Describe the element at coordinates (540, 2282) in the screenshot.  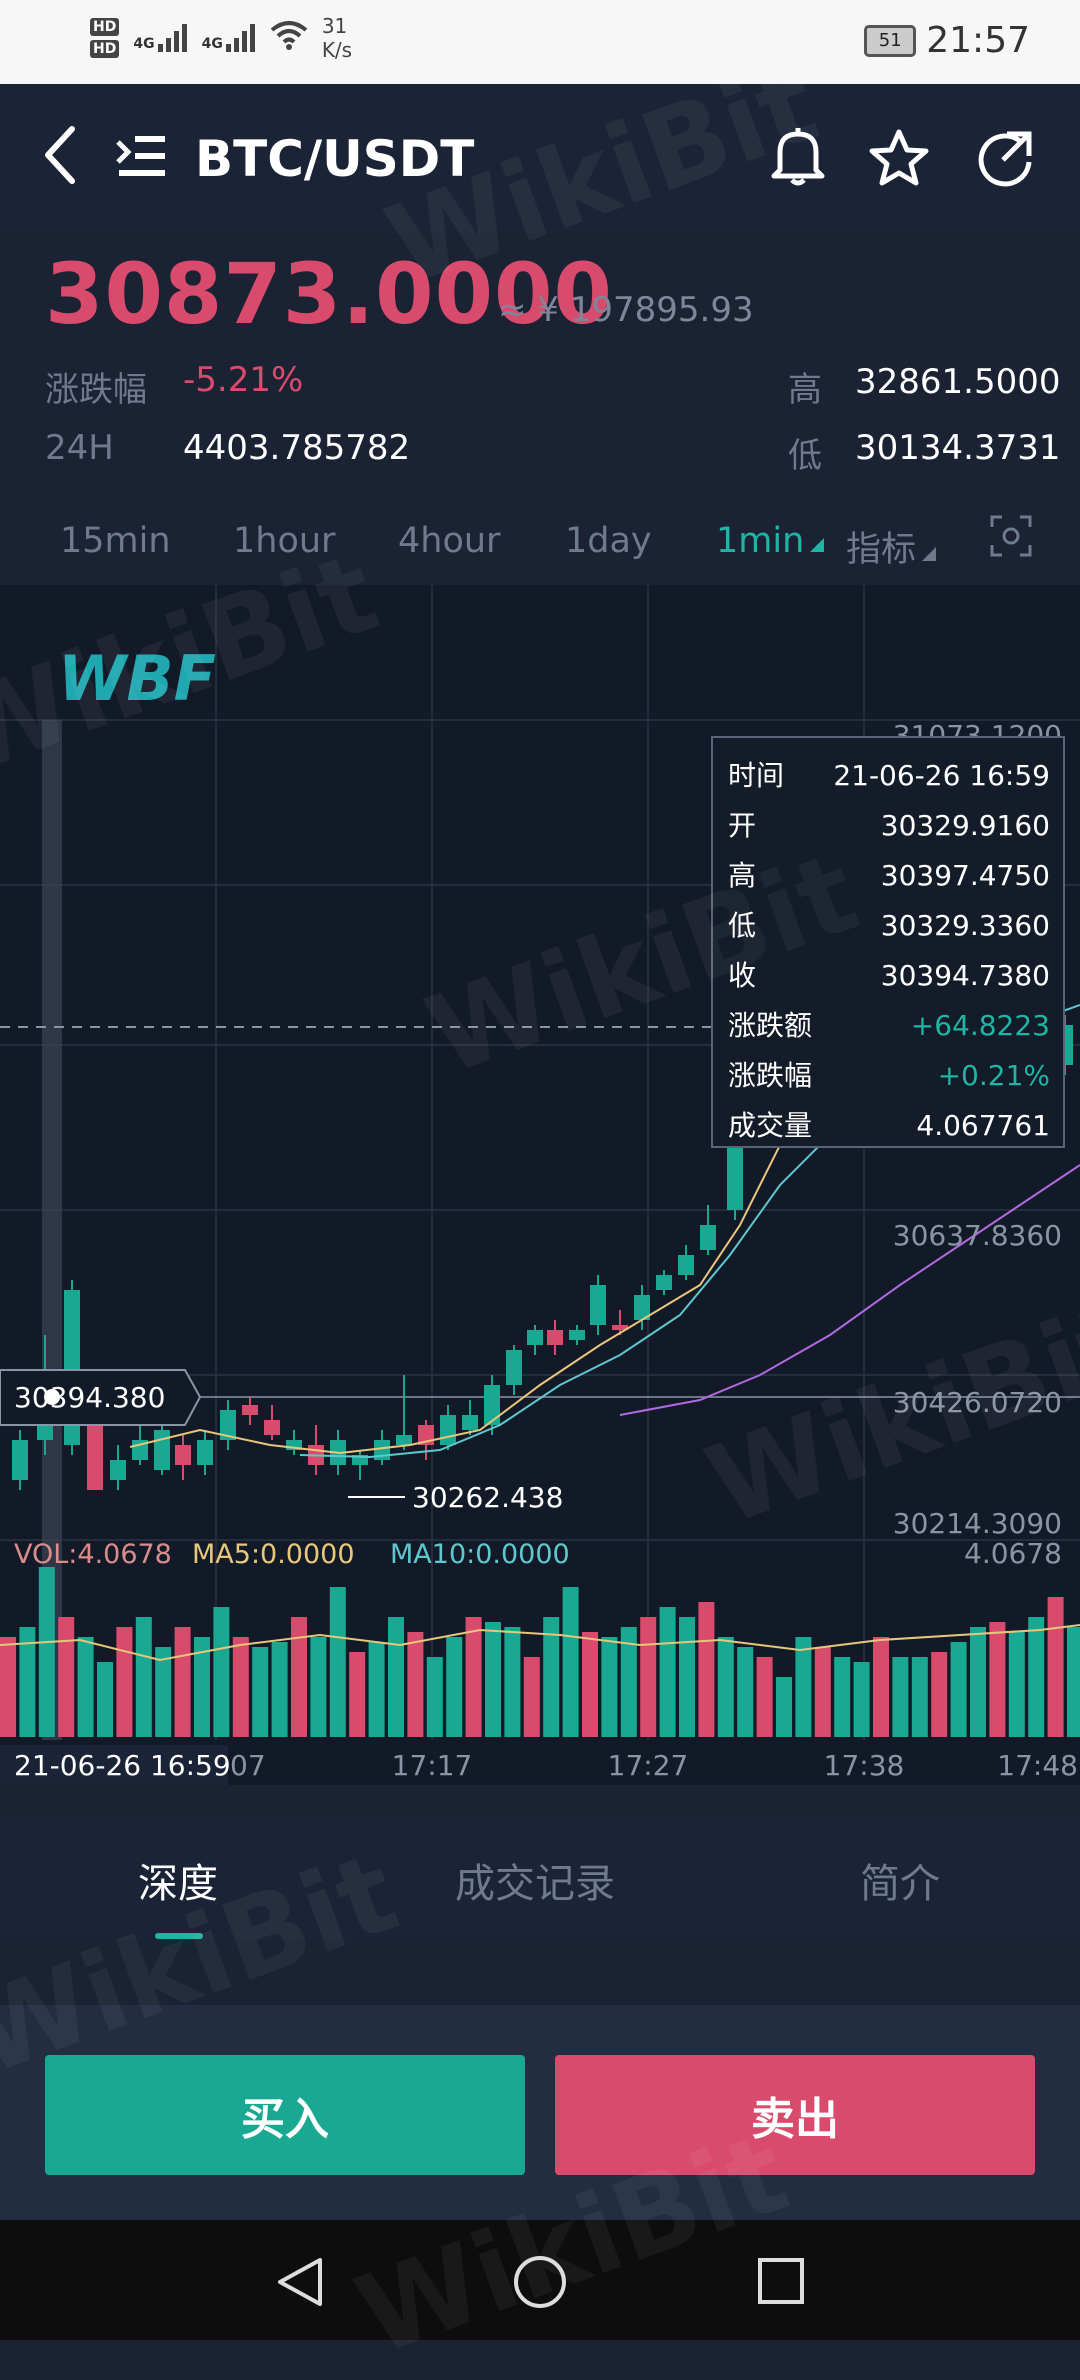
I see `nav-home-icon` at that location.